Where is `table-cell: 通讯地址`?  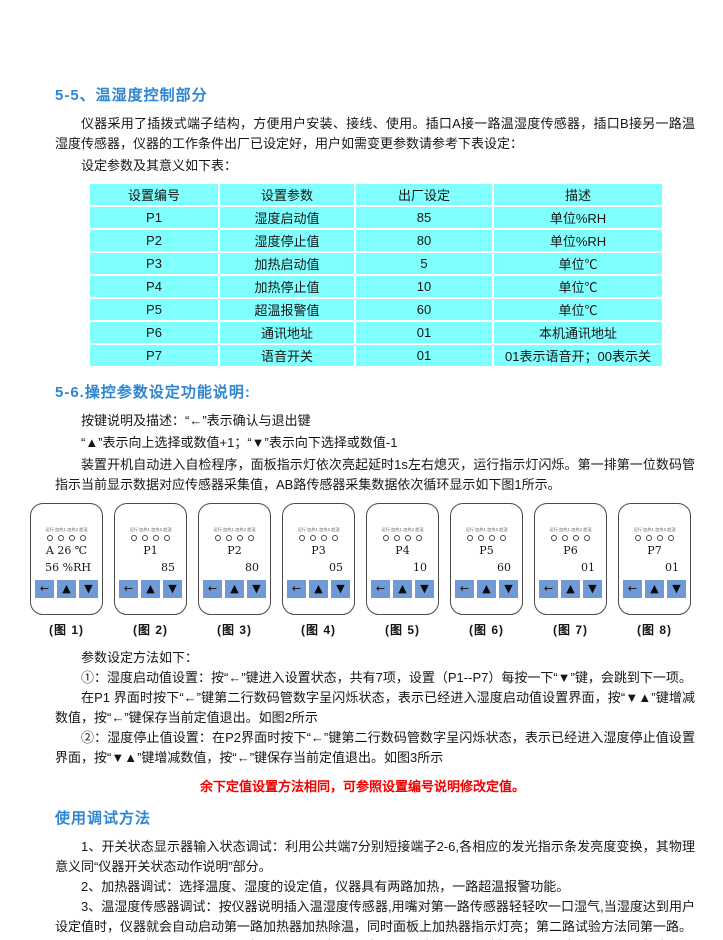 table-cell: 通讯地址 is located at coordinates (287, 332).